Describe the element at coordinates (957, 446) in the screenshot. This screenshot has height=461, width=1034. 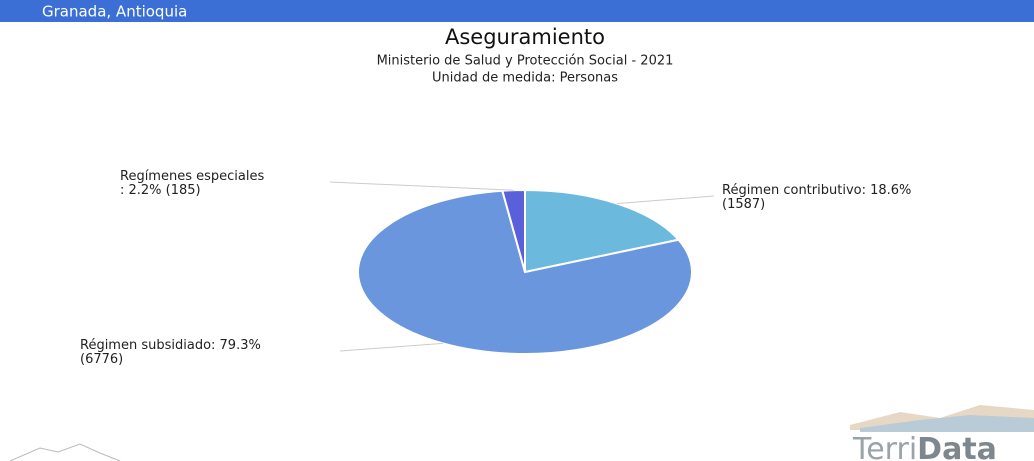
I see `logo-part: Data` at that location.